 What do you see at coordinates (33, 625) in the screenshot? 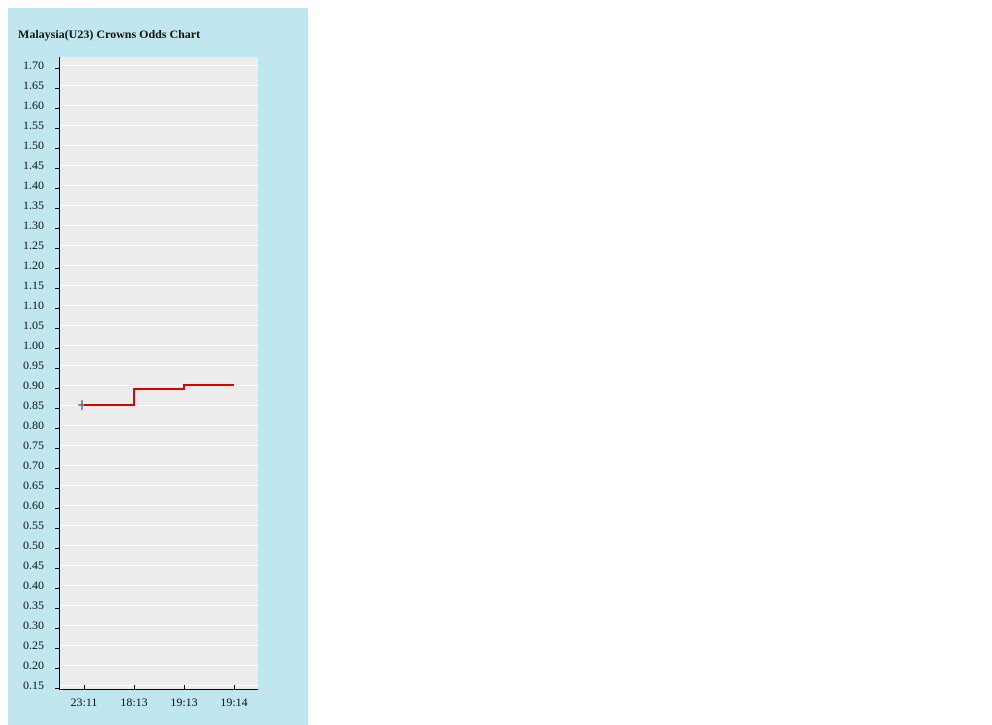
I see `y-tick-label: 0.30` at bounding box center [33, 625].